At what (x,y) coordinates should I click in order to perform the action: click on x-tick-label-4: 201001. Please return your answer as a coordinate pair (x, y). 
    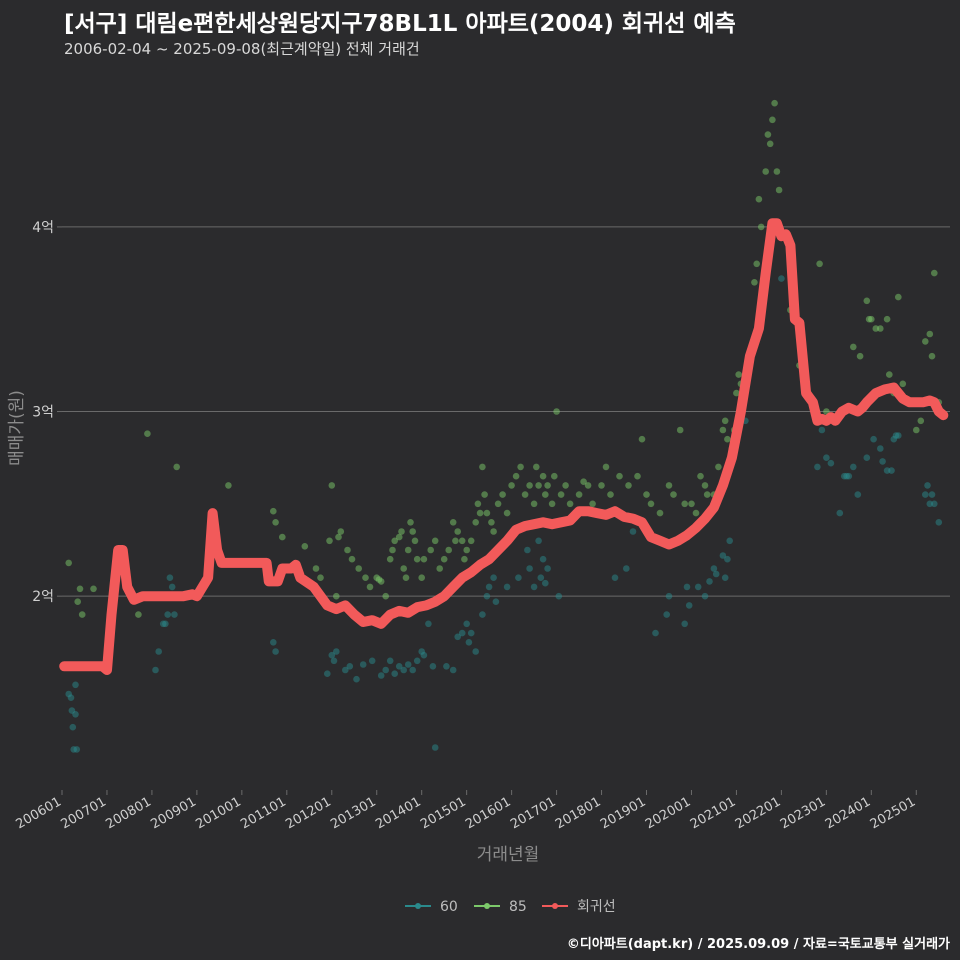
    Looking at the image, I should click on (218, 813).